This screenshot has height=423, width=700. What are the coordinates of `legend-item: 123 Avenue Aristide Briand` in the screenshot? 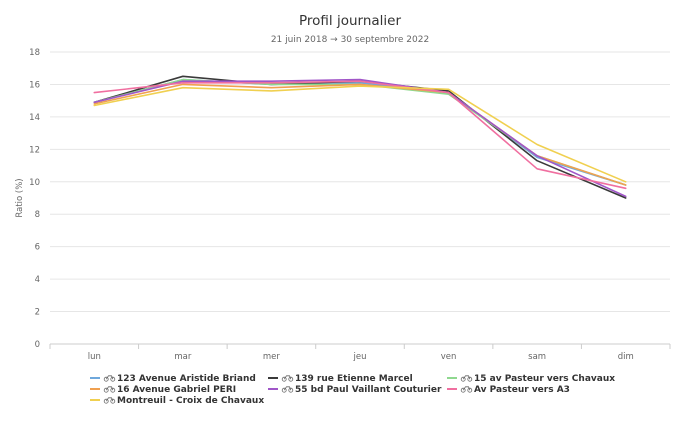 It's located at (173, 379).